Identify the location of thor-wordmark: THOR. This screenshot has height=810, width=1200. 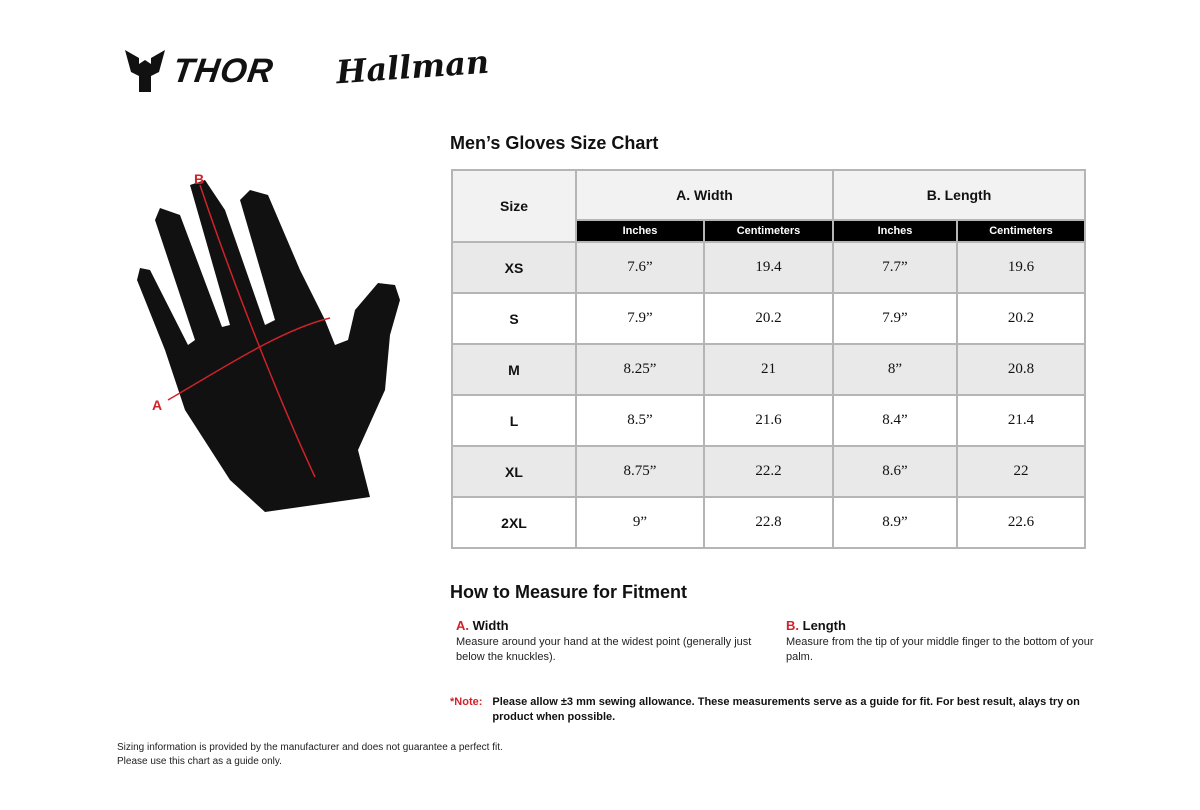
(223, 70).